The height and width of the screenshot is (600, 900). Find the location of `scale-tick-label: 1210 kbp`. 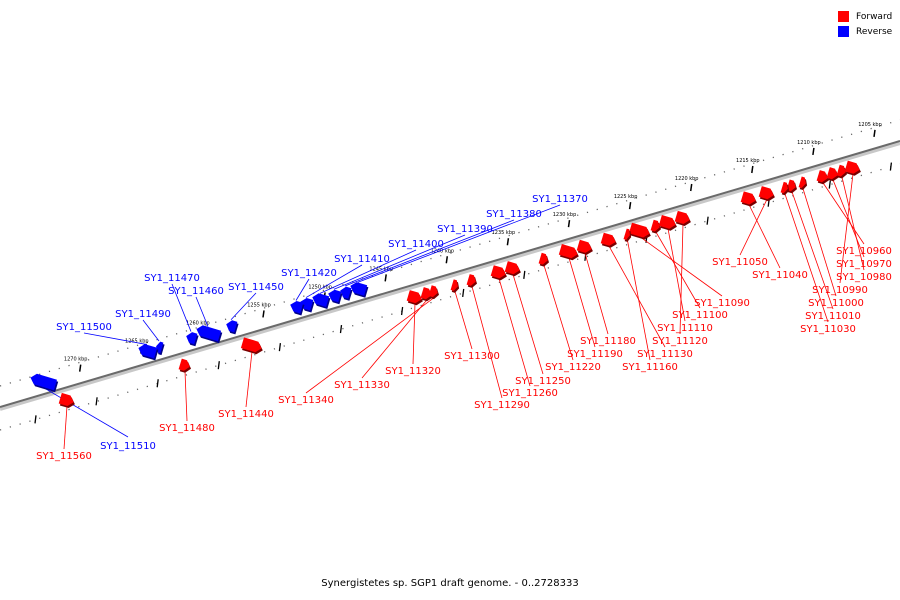

scale-tick-label: 1210 kbp is located at coordinates (809, 143).